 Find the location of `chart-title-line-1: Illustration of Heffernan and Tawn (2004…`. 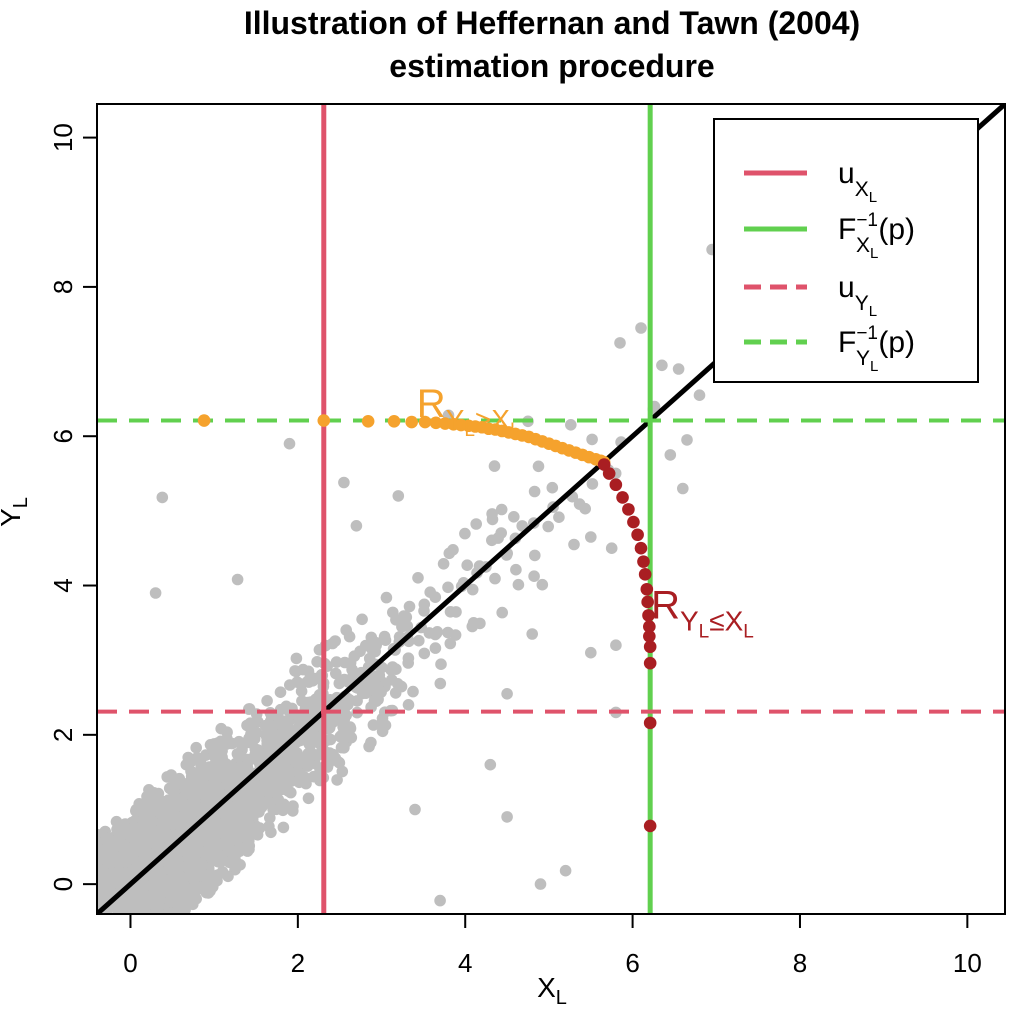

chart-title-line-1: Illustration of Heffernan and Tawn (2004… is located at coordinates (552, 23).